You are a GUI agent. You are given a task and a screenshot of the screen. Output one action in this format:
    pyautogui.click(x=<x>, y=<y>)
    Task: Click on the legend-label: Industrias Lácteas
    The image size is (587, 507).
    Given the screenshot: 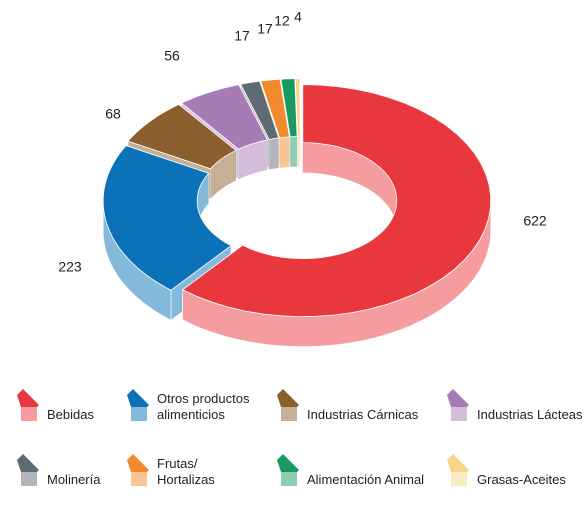 What is the action you would take?
    pyautogui.click(x=530, y=414)
    